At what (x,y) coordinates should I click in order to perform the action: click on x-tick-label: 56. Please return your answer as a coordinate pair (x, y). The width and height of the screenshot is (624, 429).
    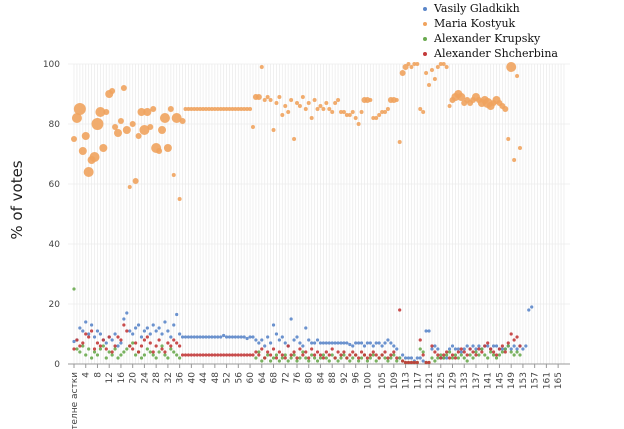
    Looking at the image, I should click on (239, 378).